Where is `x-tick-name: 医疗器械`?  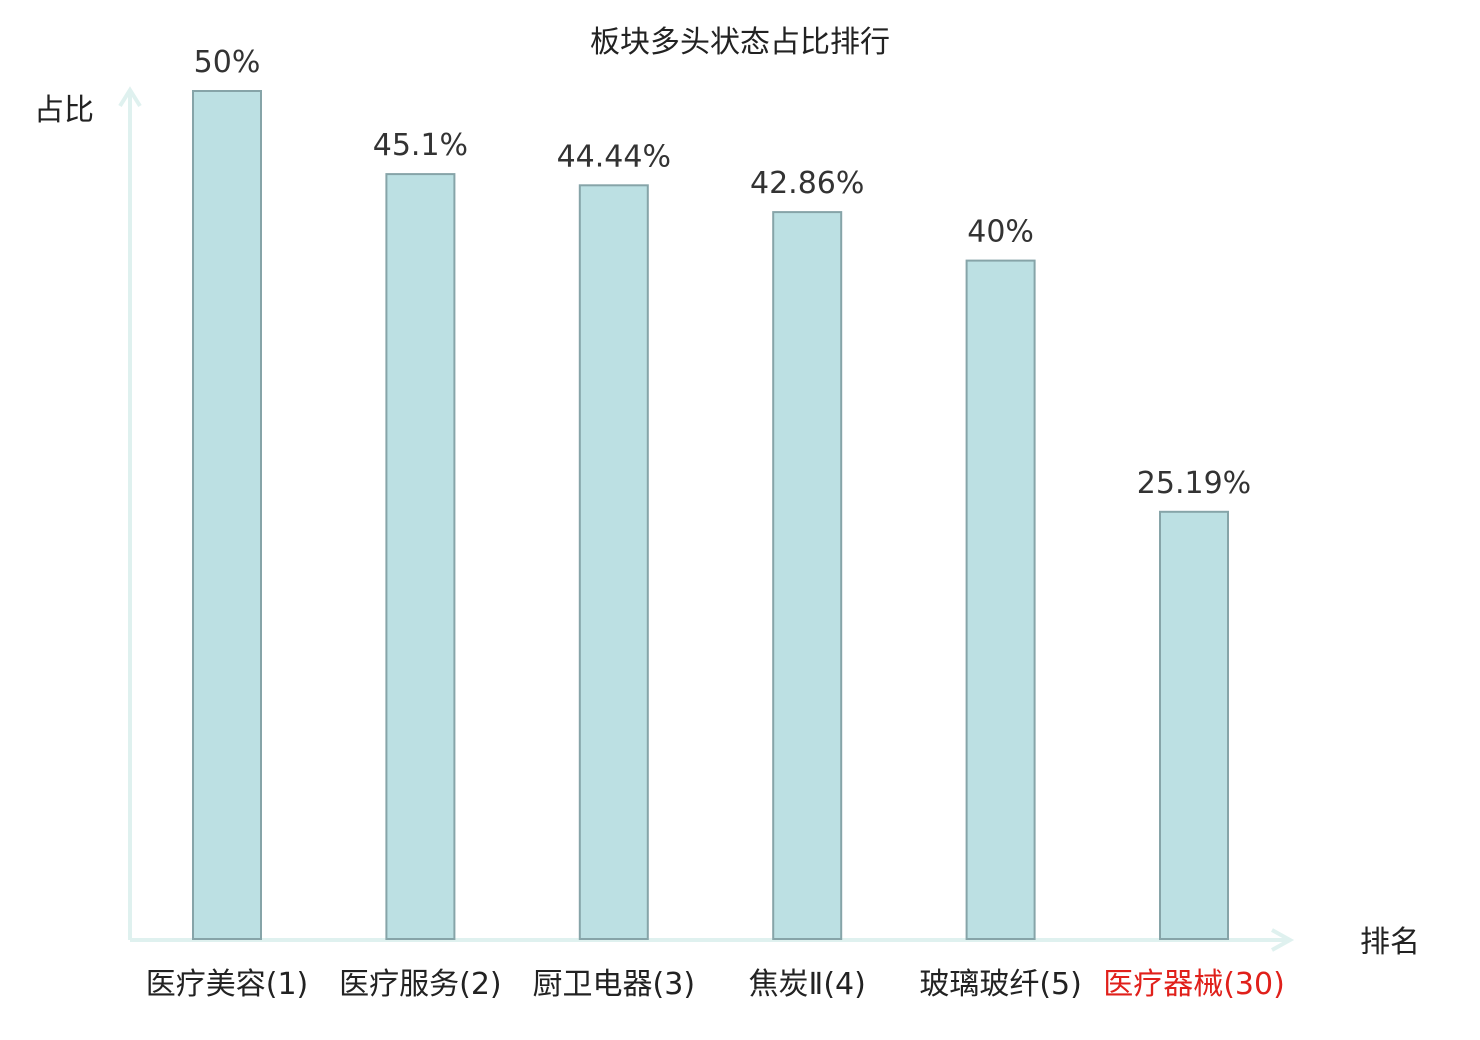
x-tick-name: 医疗器械 is located at coordinates (1163, 984).